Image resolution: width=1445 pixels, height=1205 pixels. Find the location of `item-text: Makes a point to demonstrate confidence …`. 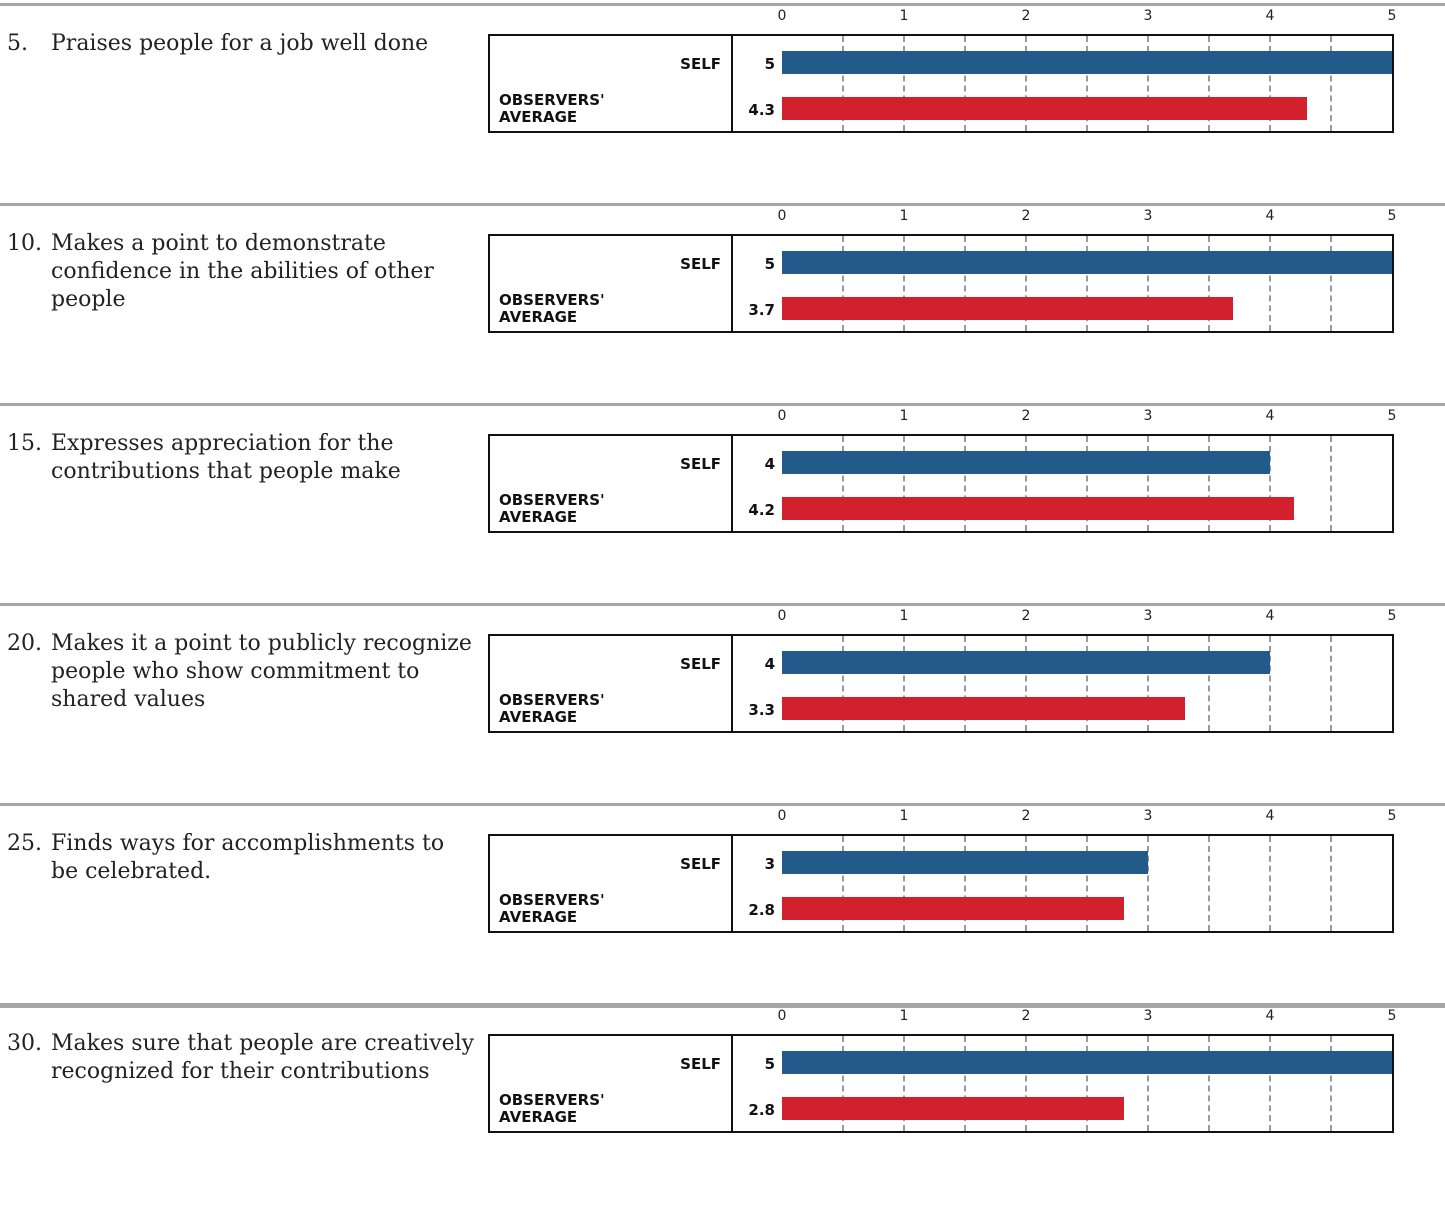

item-text: Makes a point to demonstrate confidence … is located at coordinates (242, 271).